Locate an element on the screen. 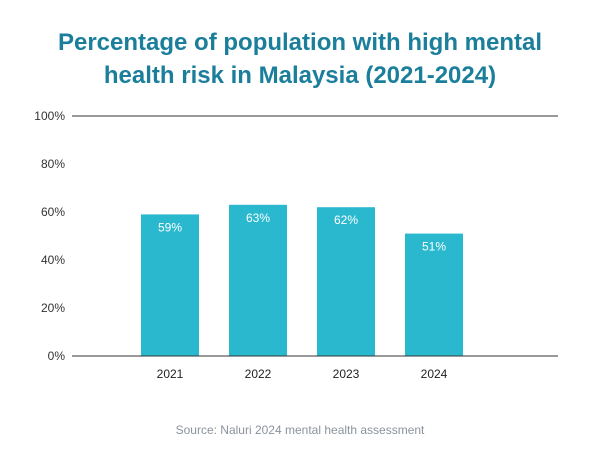 Image resolution: width=600 pixels, height=450 pixels. bar-2022 is located at coordinates (258, 280).